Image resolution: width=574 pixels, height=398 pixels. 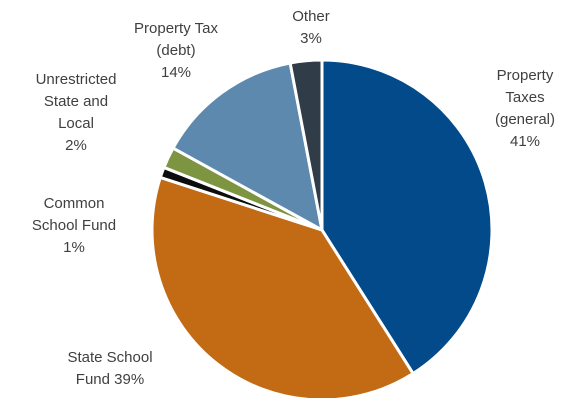 What do you see at coordinates (176, 72) in the screenshot?
I see `slice-label-line: 14%` at bounding box center [176, 72].